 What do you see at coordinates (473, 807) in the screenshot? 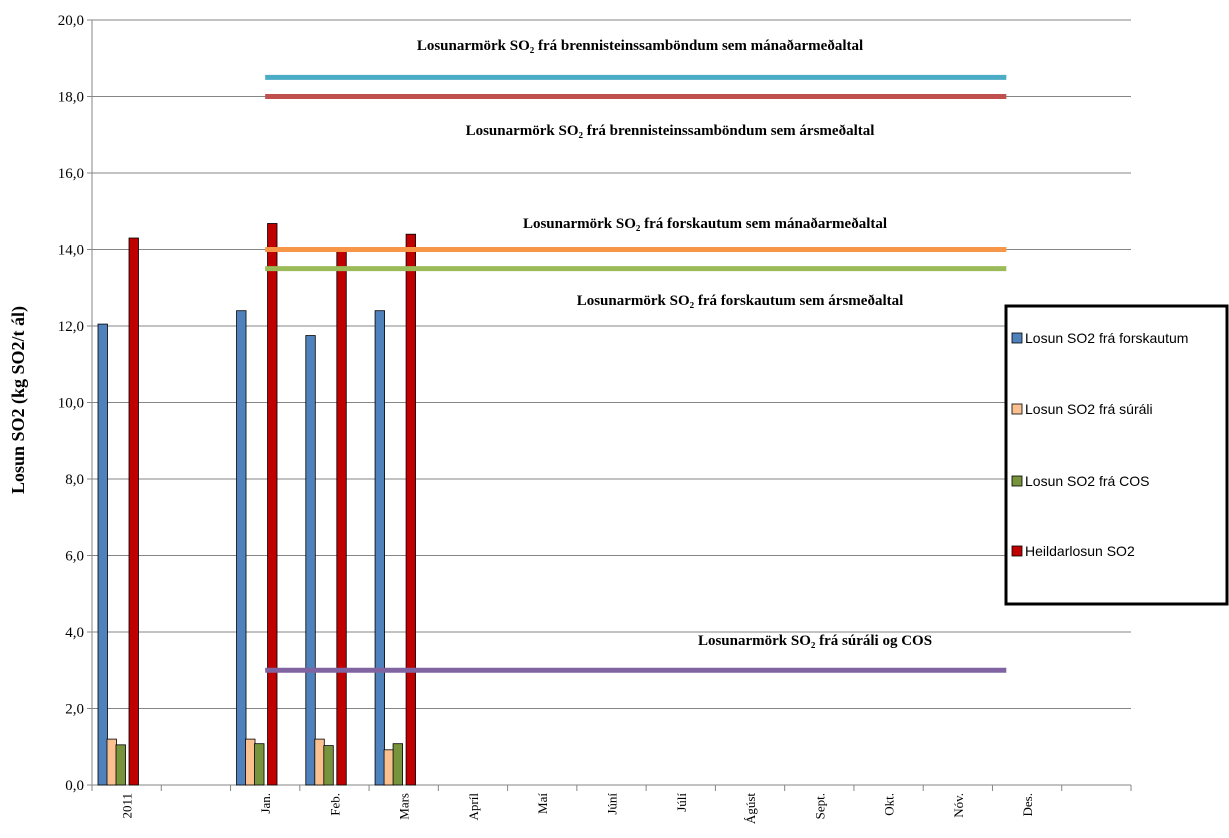
I see `x-tick-label: Apríl` at bounding box center [473, 807].